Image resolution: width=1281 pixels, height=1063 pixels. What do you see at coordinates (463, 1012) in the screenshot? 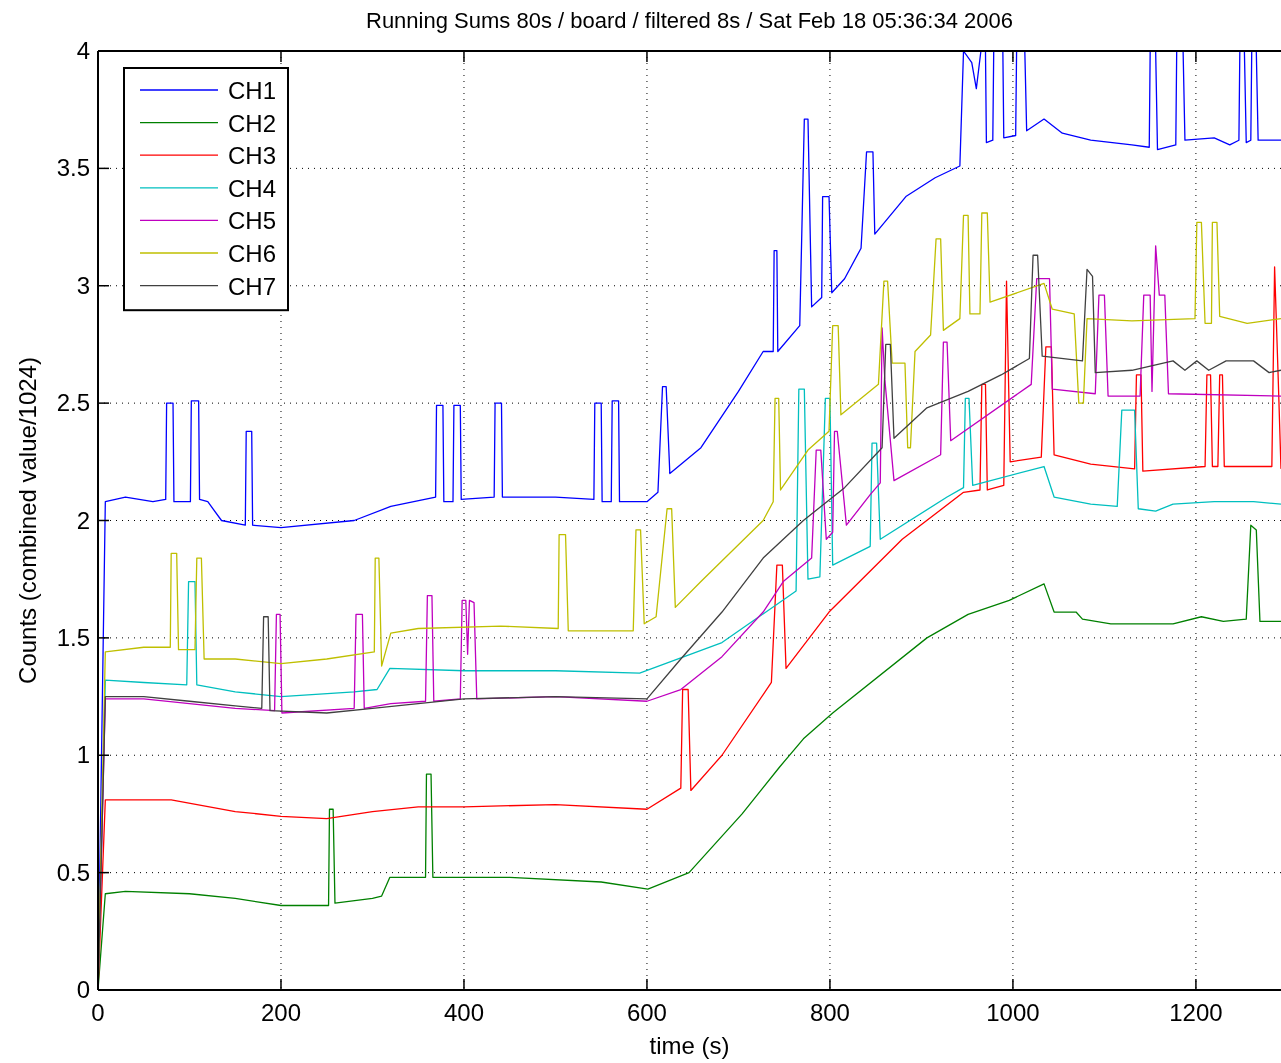
I see `x-tick-label: 400` at bounding box center [463, 1012].